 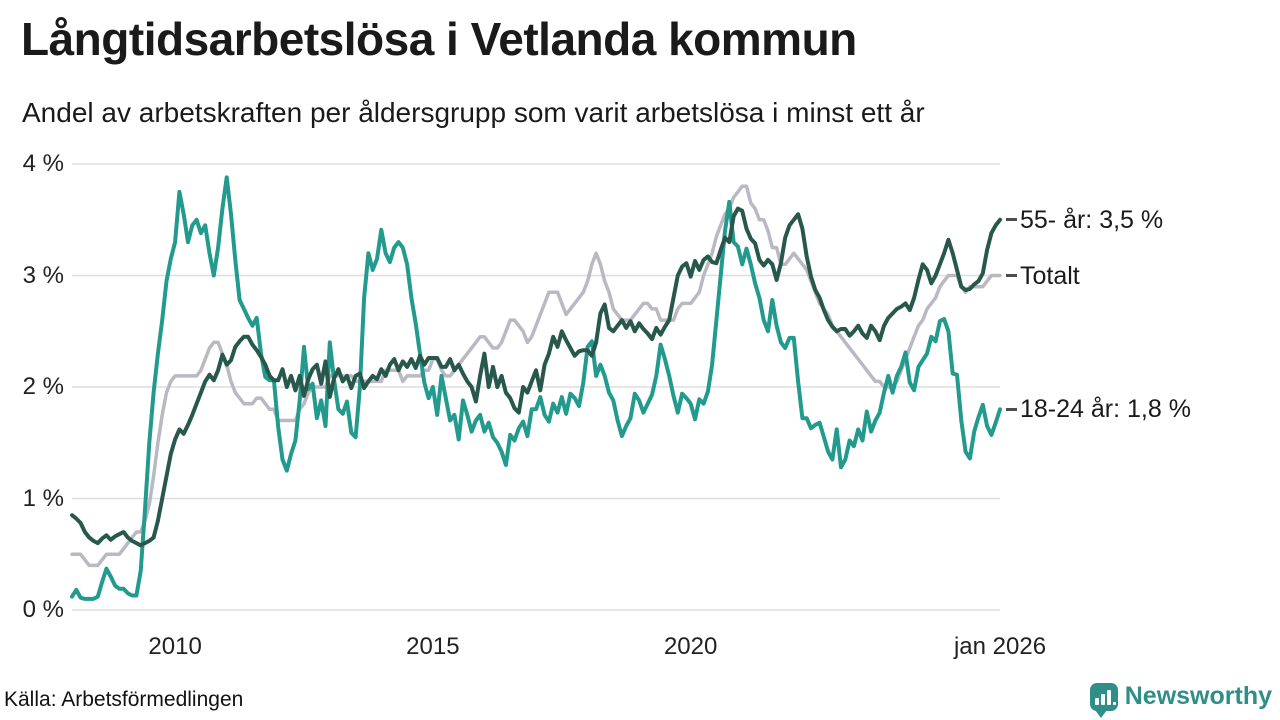 What do you see at coordinates (1198, 696) in the screenshot?
I see `newsworthy-wordmark: Newsworthy` at bounding box center [1198, 696].